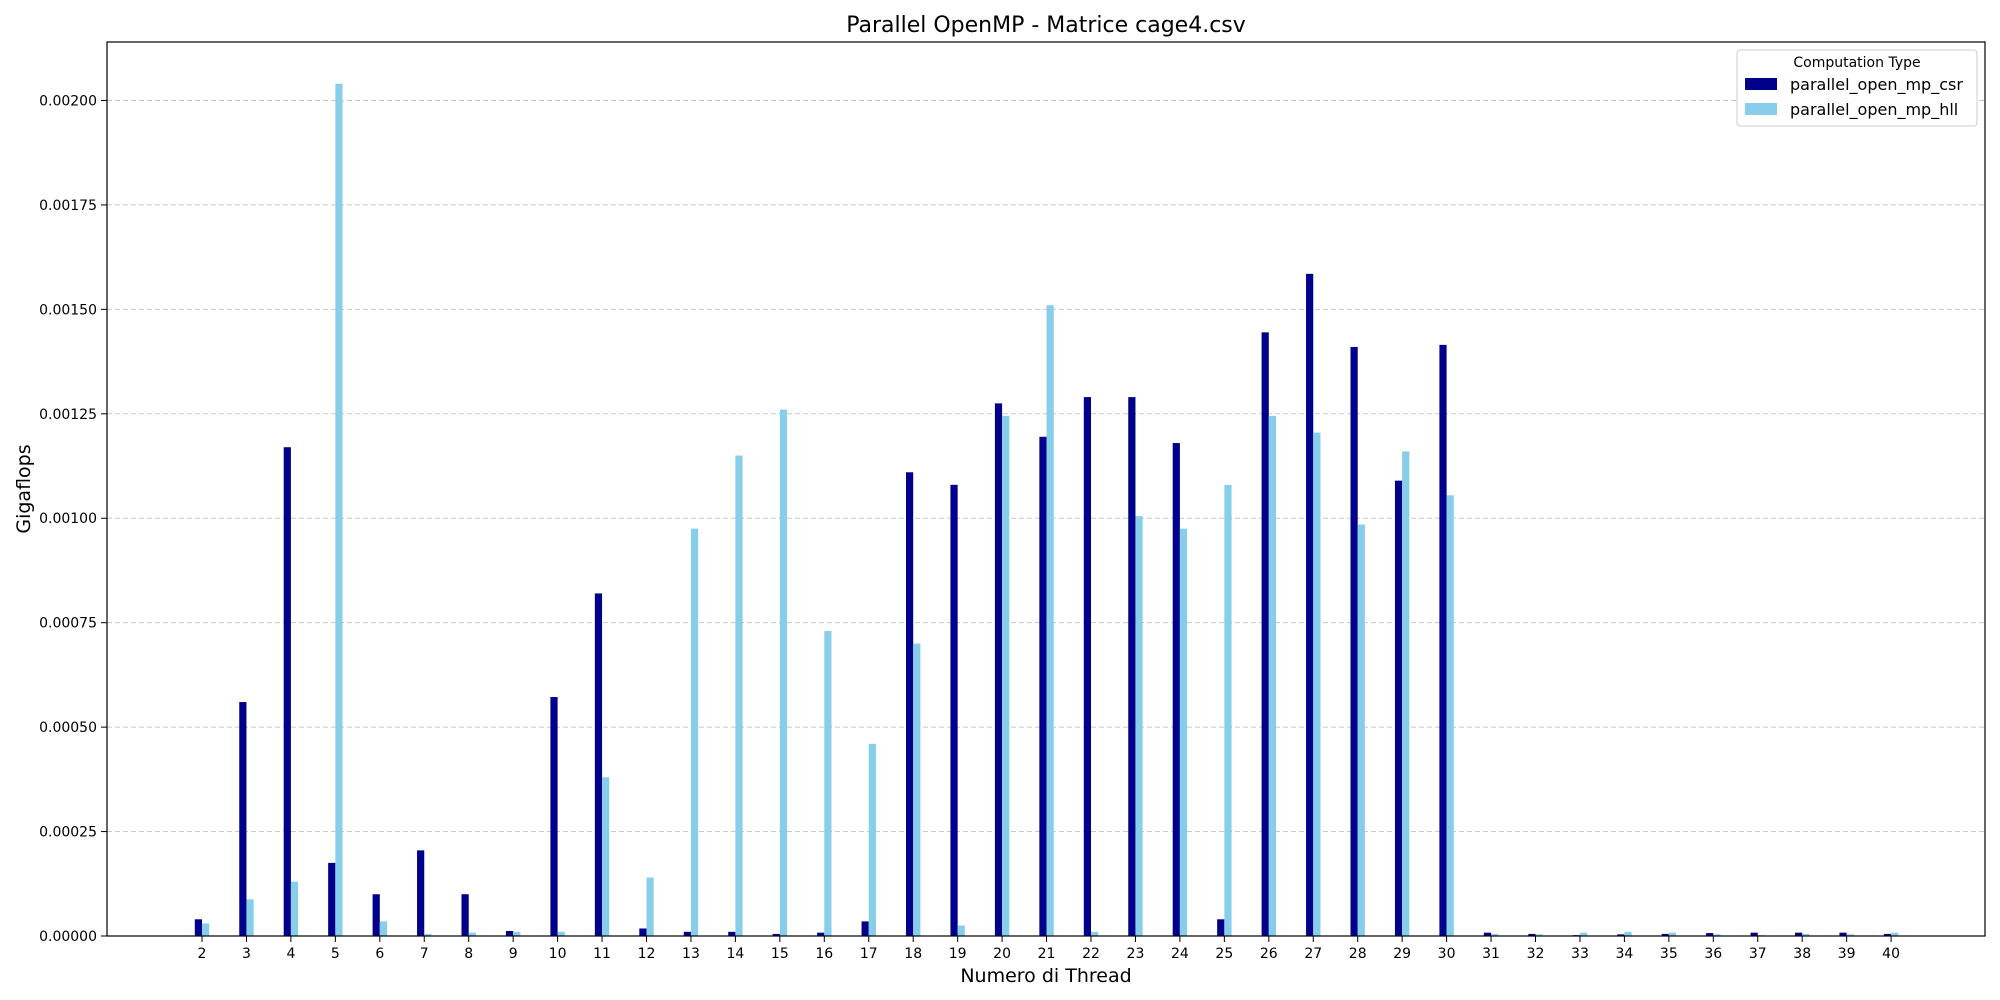  Describe the element at coordinates (1136, 954) in the screenshot. I see `x-tick-label: 23` at that location.